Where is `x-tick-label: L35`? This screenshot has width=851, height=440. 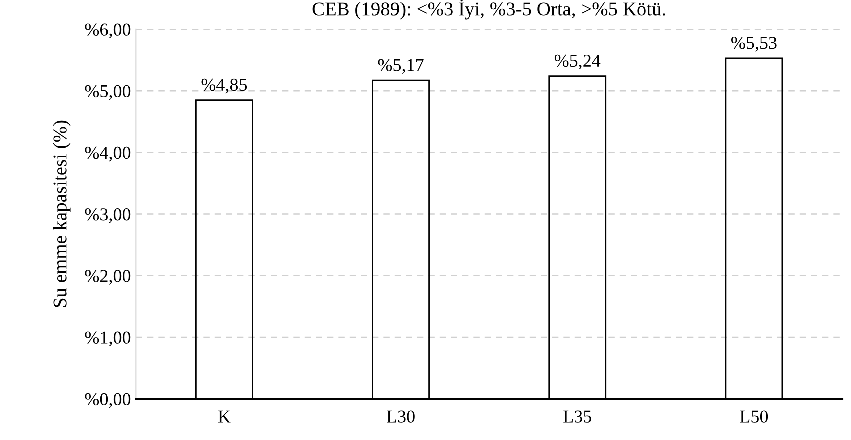 x-tick-label: L35 is located at coordinates (578, 416).